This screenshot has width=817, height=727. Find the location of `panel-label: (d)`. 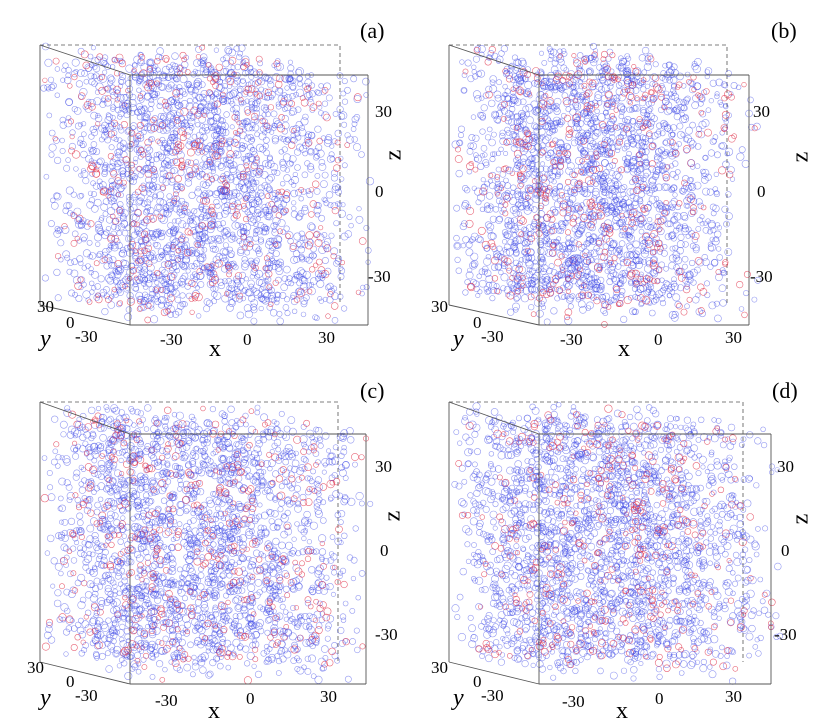

panel-label: (d) is located at coordinates (785, 390).